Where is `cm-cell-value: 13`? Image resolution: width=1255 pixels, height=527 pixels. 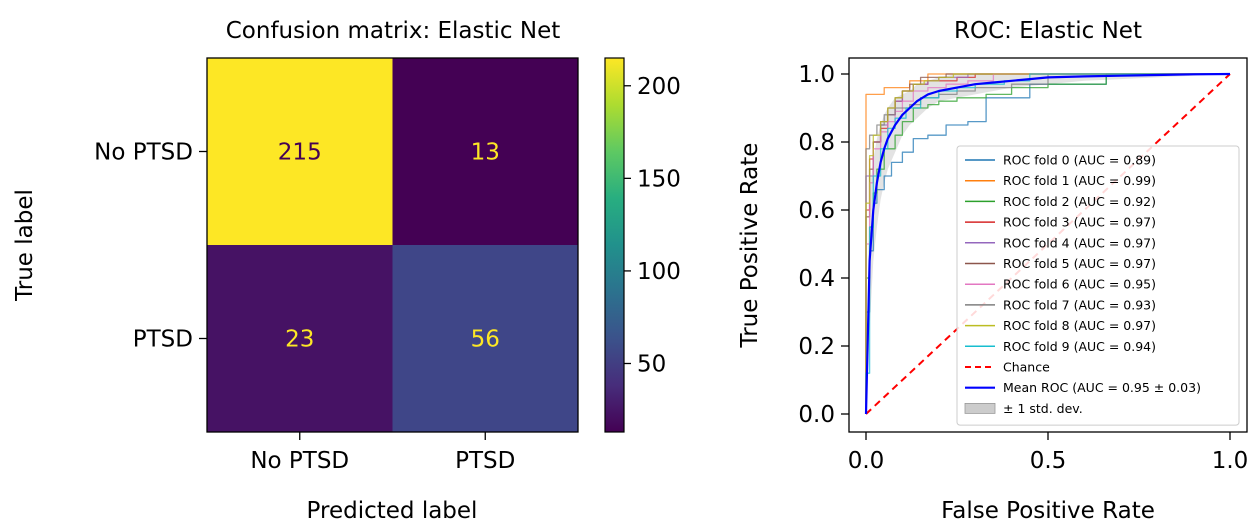
cm-cell-value: 13 is located at coordinates (485, 153).